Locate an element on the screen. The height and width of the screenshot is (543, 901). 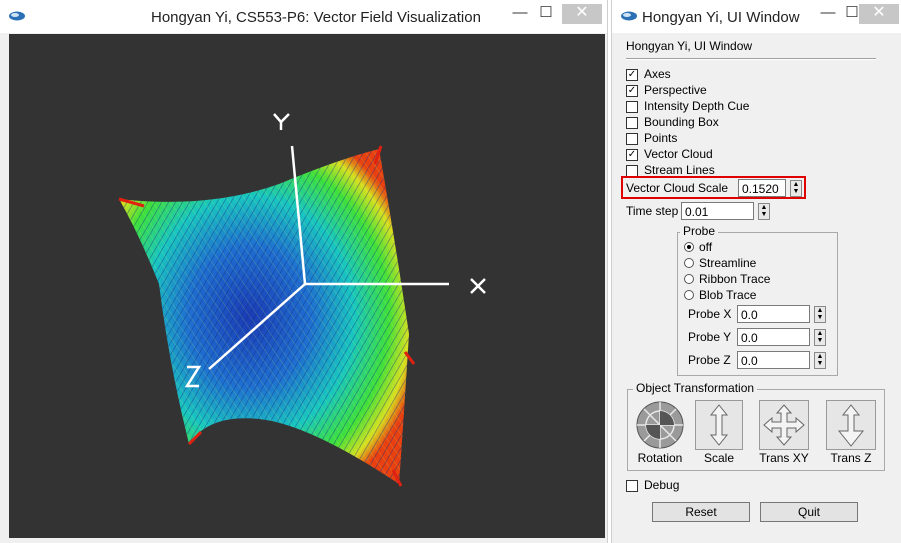
axes-label: Axes is located at coordinates (657, 74).